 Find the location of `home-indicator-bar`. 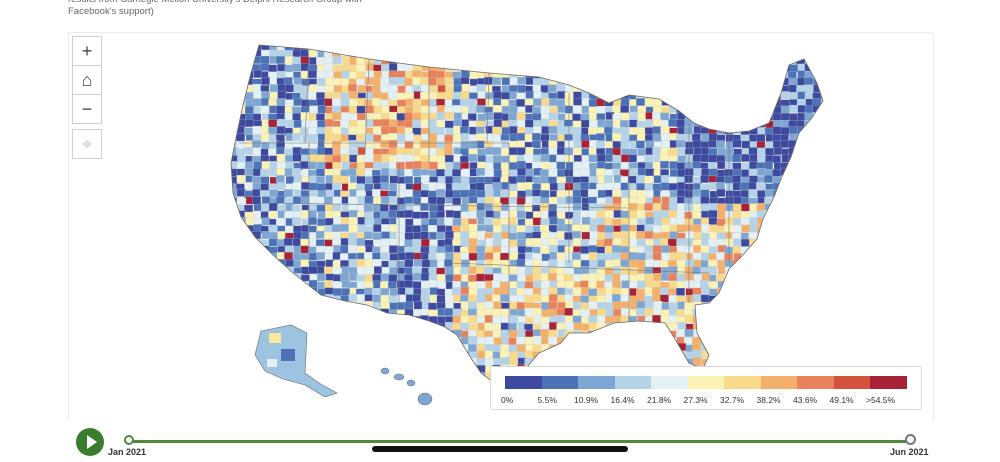

home-indicator-bar is located at coordinates (500, 449).